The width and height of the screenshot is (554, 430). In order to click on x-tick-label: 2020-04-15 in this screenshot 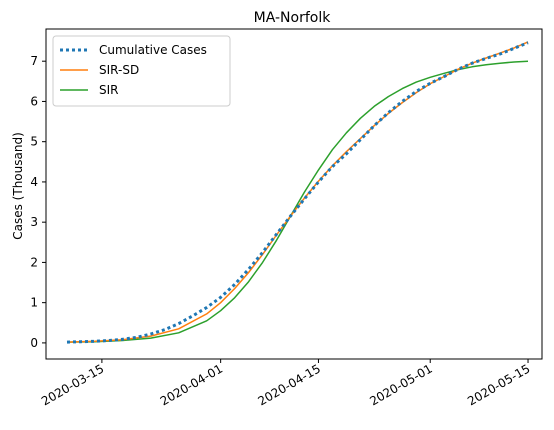, I will do `click(289, 384)`.